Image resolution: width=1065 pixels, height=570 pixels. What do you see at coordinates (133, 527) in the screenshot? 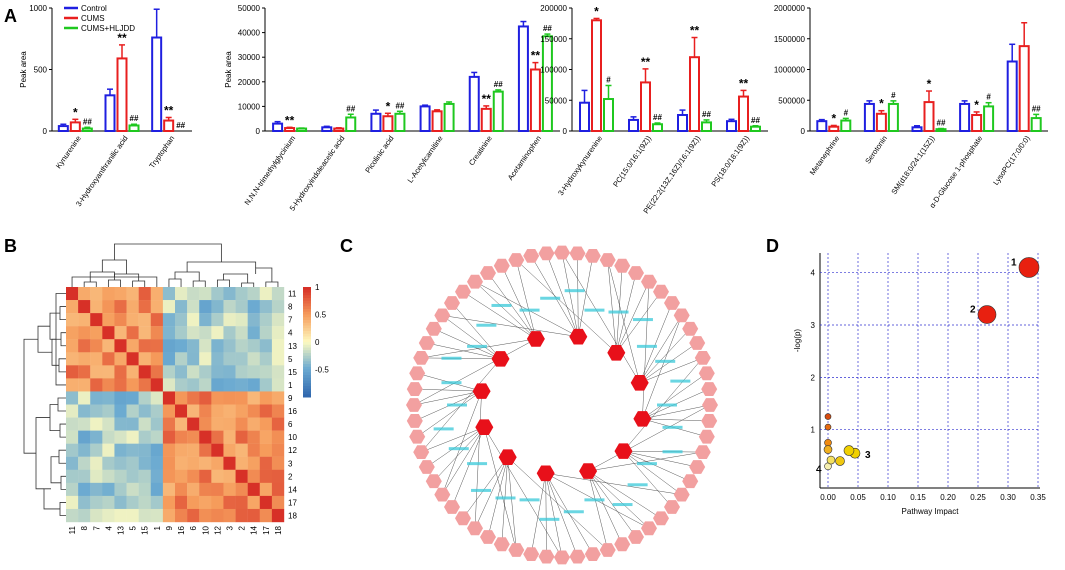
I see `col-label: 5` at bounding box center [133, 527].